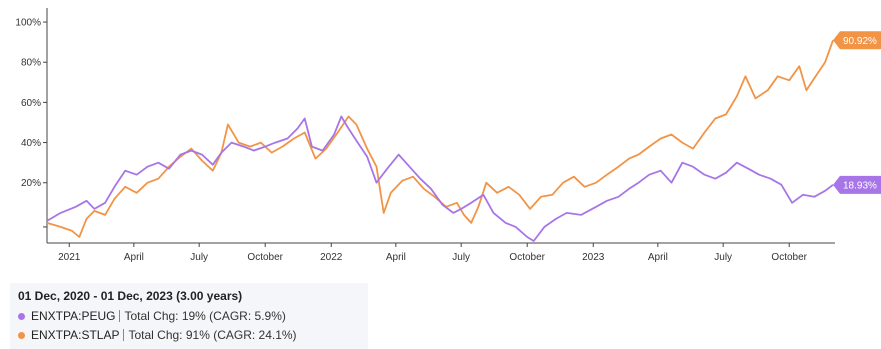 The width and height of the screenshot is (881, 349). What do you see at coordinates (130, 296) in the screenshot?
I see `date-range-label: 01 Dec, 2020 - 01 Dec, 2023 (3.00 years)` at bounding box center [130, 296].